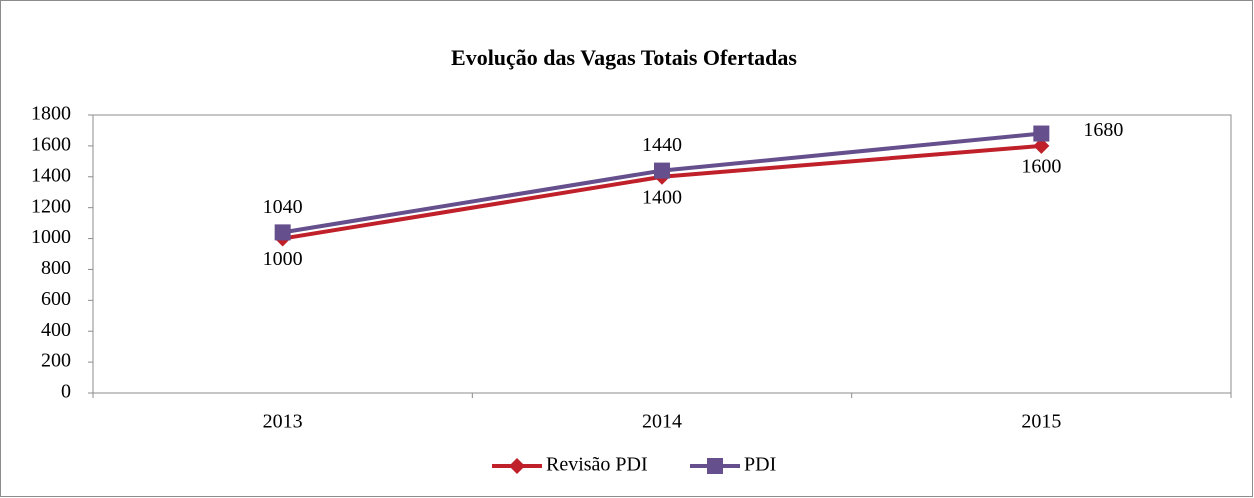 The width and height of the screenshot is (1254, 498). What do you see at coordinates (283, 207) in the screenshot?
I see `data-label: 1040` at bounding box center [283, 207].